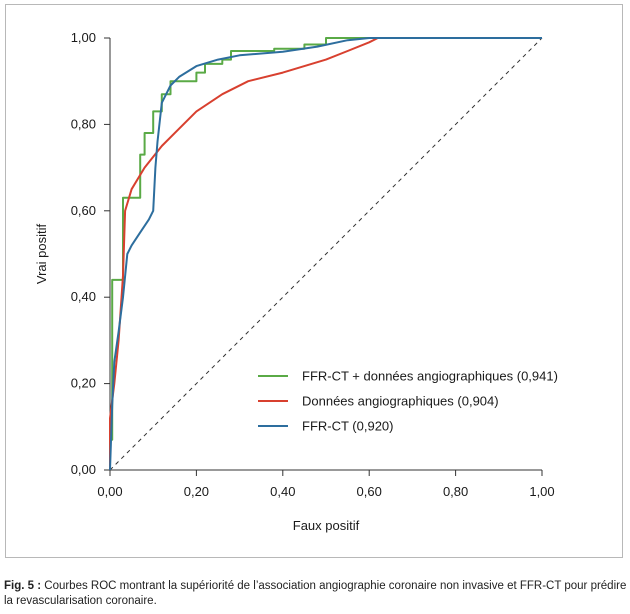  I want to click on y-tick-label: 0,40, so click(83, 296).